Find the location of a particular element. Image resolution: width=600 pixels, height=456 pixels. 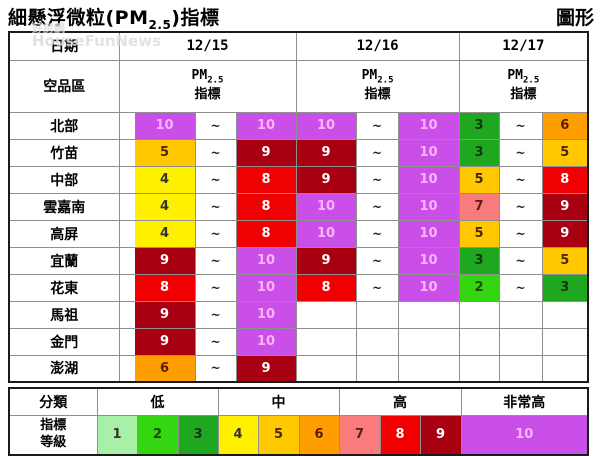

region-label: 竹苗 is located at coordinates (64, 152).